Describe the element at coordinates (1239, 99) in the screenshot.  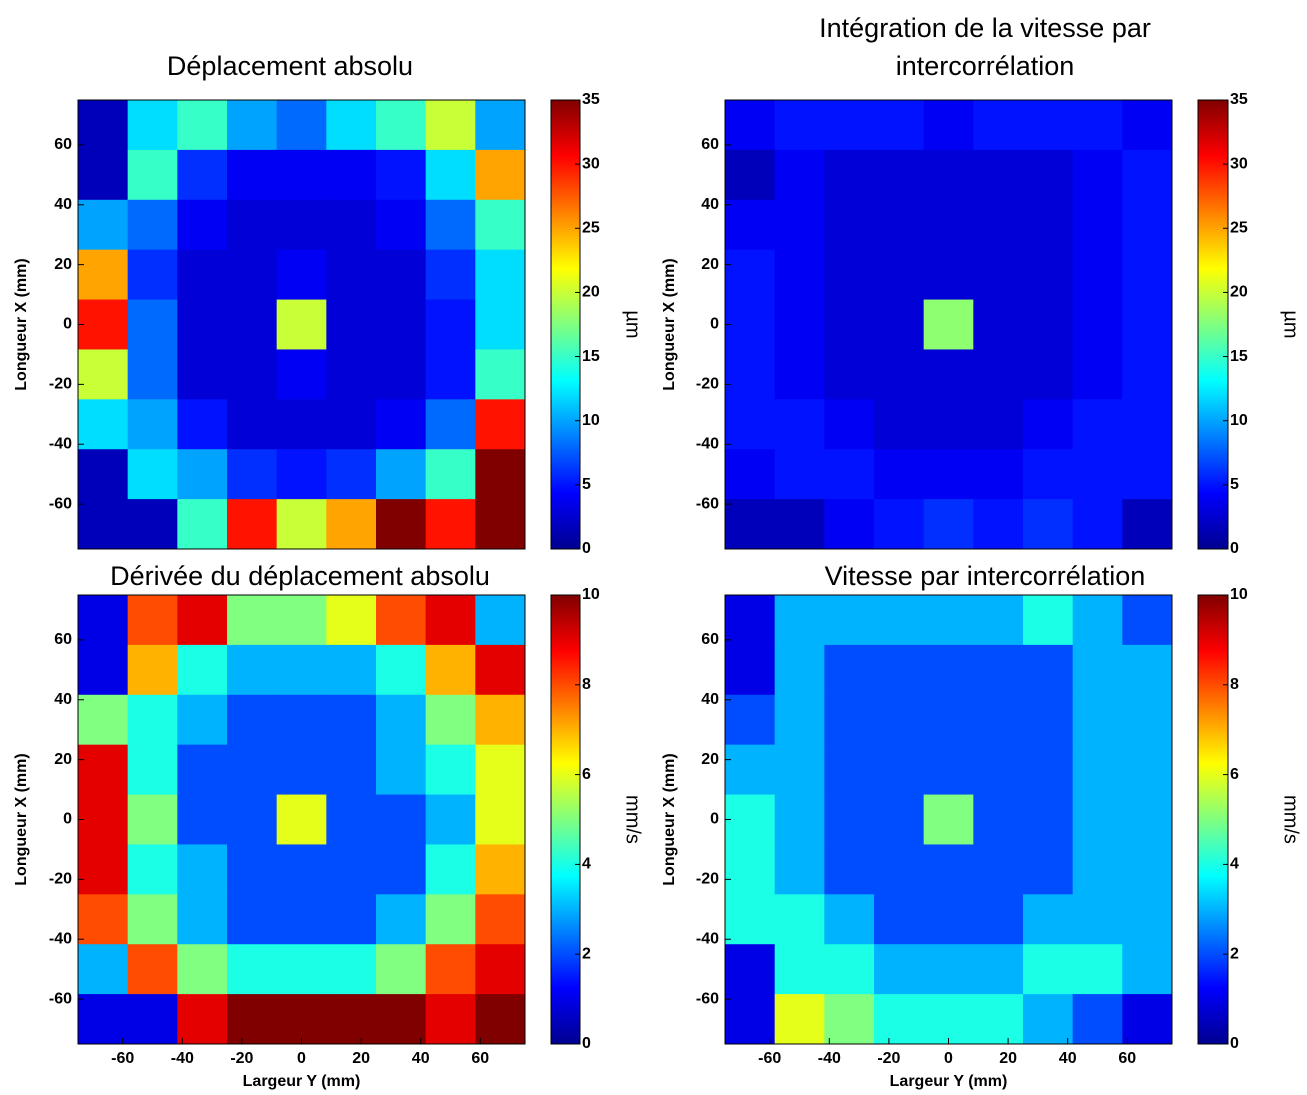
I see `colorbar-tick-label: 35` at that location.